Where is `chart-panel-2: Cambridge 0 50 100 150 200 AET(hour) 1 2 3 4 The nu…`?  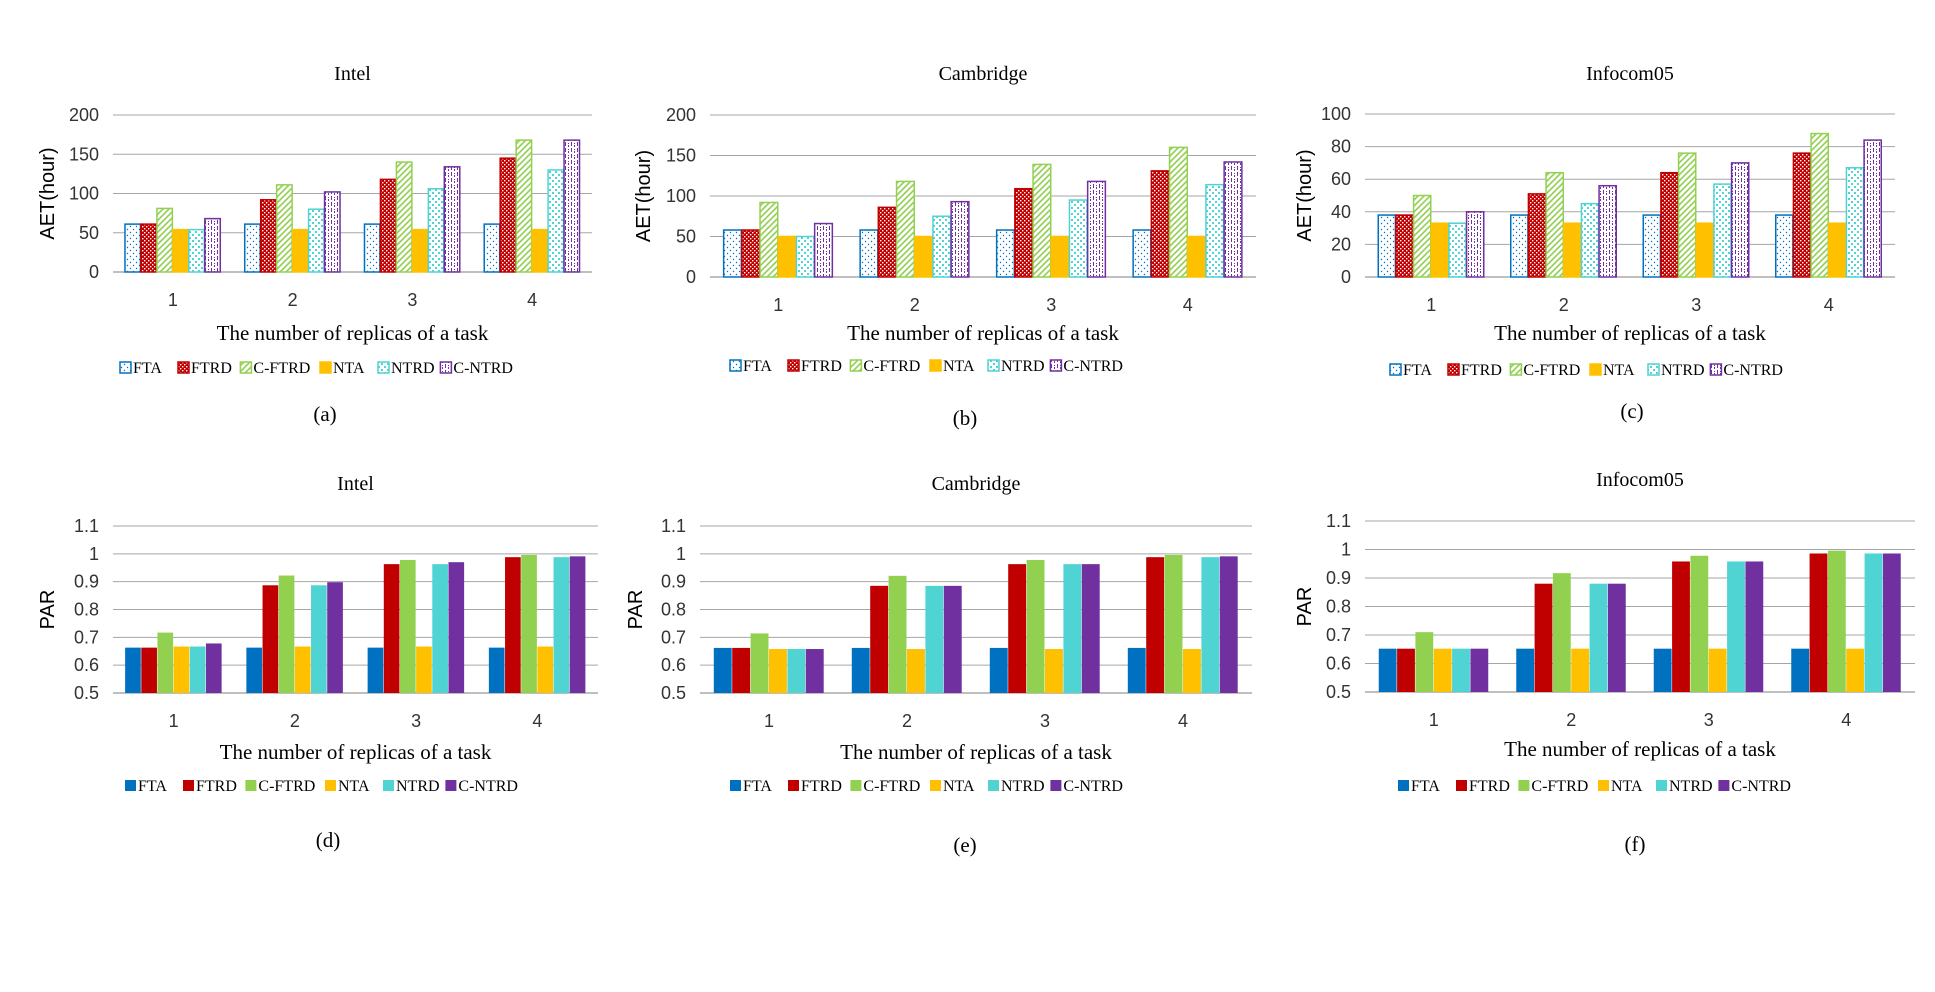
chart-panel-2: Cambridge 0 50 100 150 200 AET(hour) 1 2 3 4 The nu… is located at coordinates (944, 246).